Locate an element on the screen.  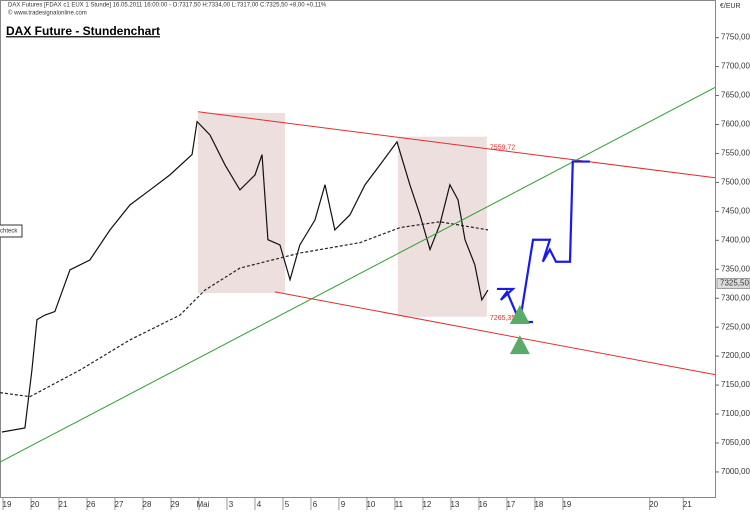
y-tick-label: 7400,00 is located at coordinates (735, 239).